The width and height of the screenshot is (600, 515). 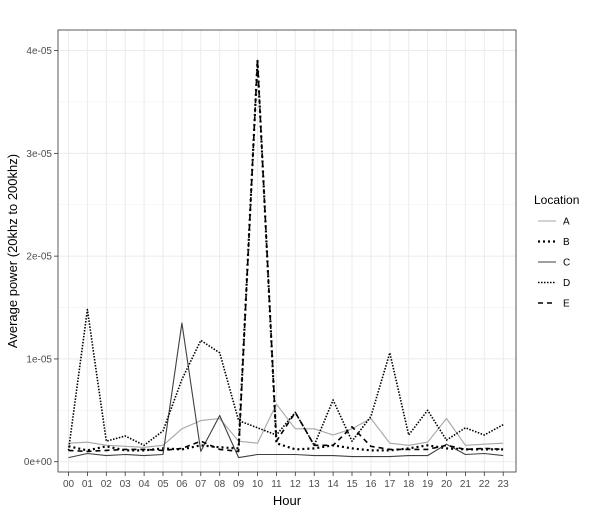 What do you see at coordinates (286, 425) in the screenshot?
I see `series-line-a` at bounding box center [286, 425].